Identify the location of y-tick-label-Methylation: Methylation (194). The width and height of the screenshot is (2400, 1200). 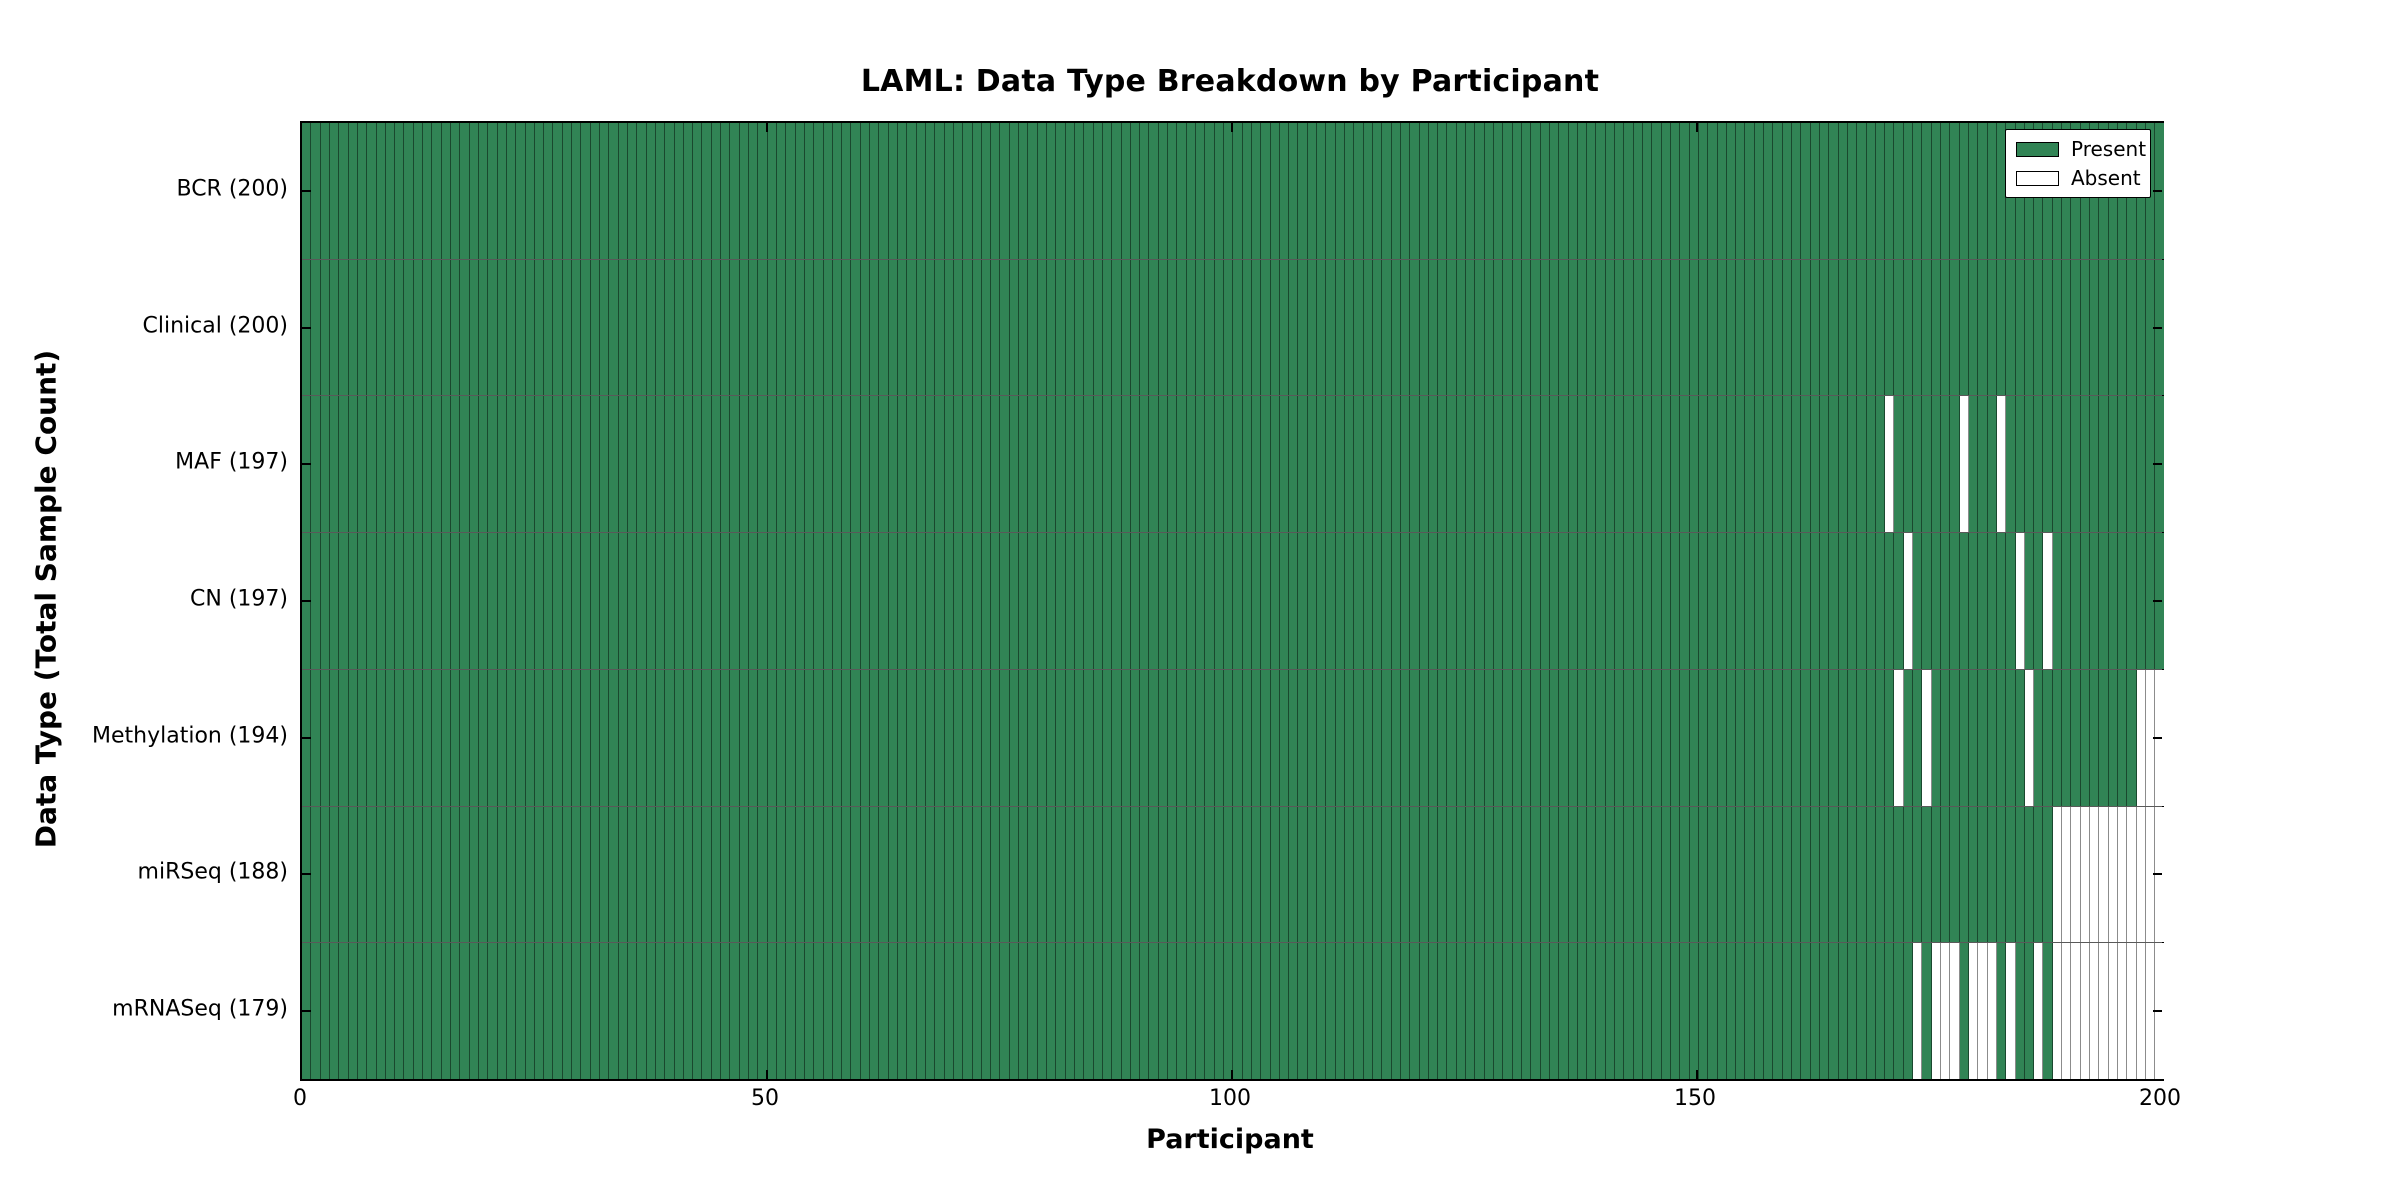
(190, 736).